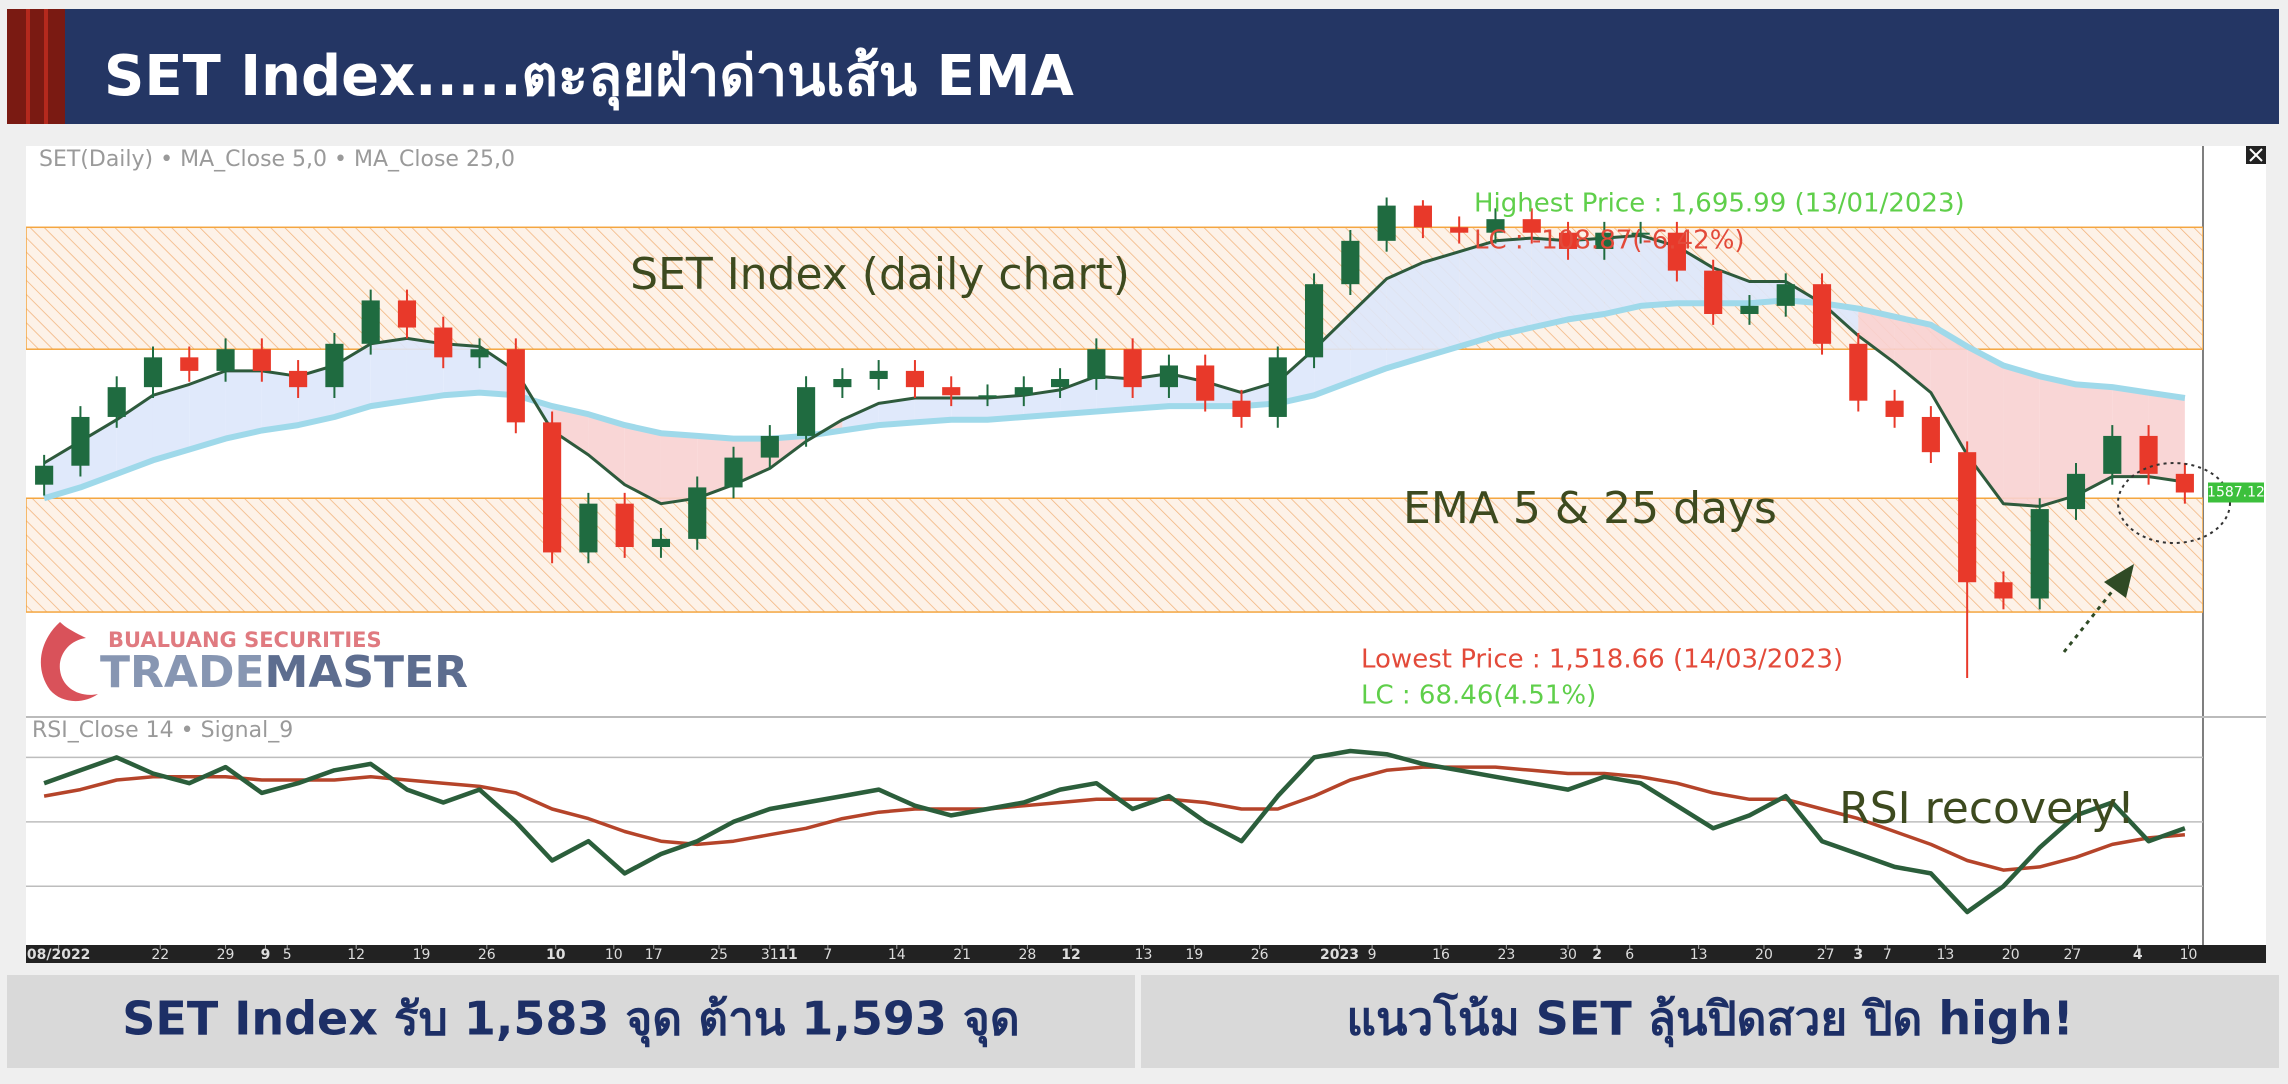  Describe the element at coordinates (1764, 955) in the screenshot. I see `x-tick-label: 20` at that location.